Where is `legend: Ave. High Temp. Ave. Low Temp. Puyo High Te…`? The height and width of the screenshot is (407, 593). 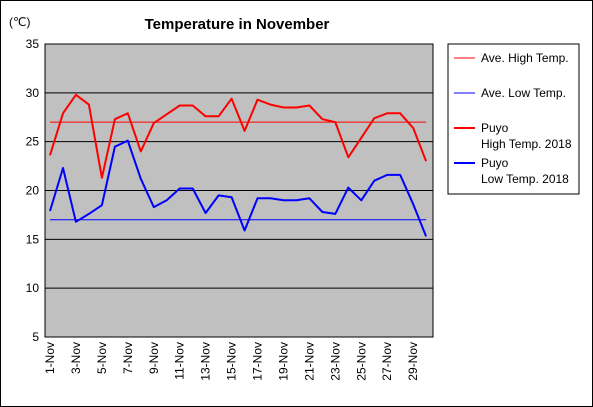
legend: Ave. High Temp. Ave. Low Temp. Puyo High Te… is located at coordinates (513, 119).